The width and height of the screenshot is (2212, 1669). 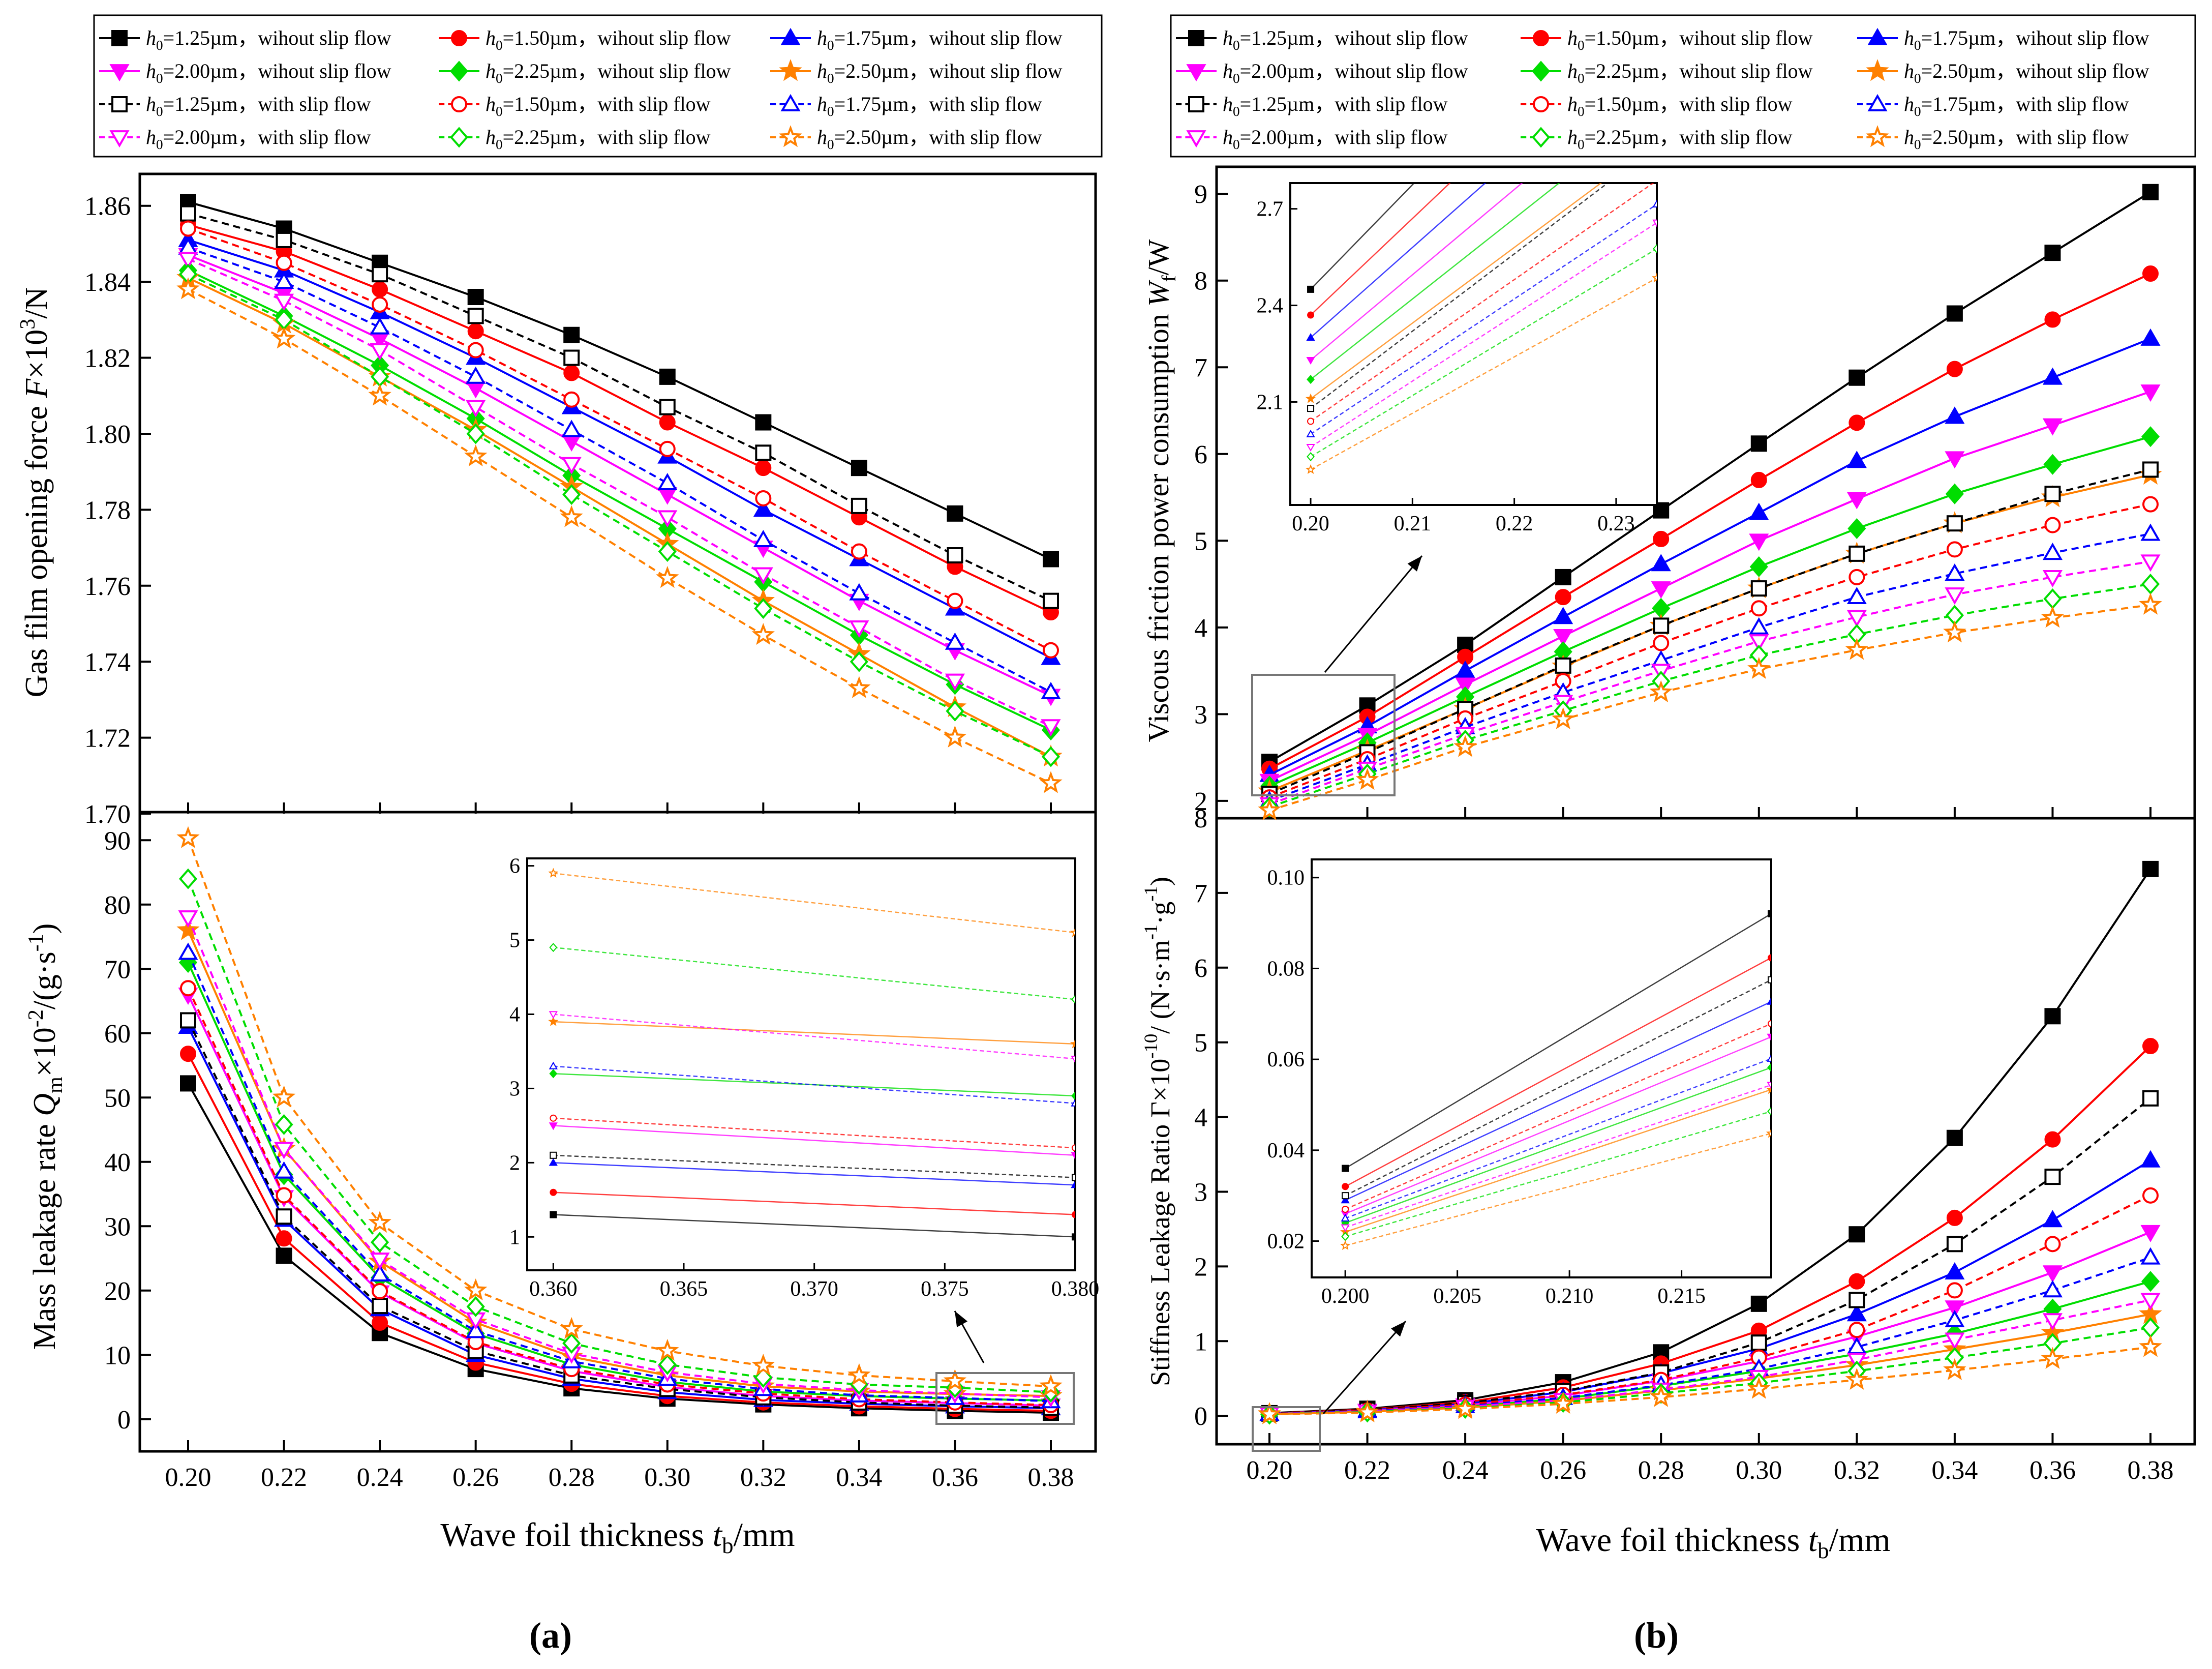 What do you see at coordinates (107, 434) in the screenshot?
I see `y-tick-label: 1.80` at bounding box center [107, 434].